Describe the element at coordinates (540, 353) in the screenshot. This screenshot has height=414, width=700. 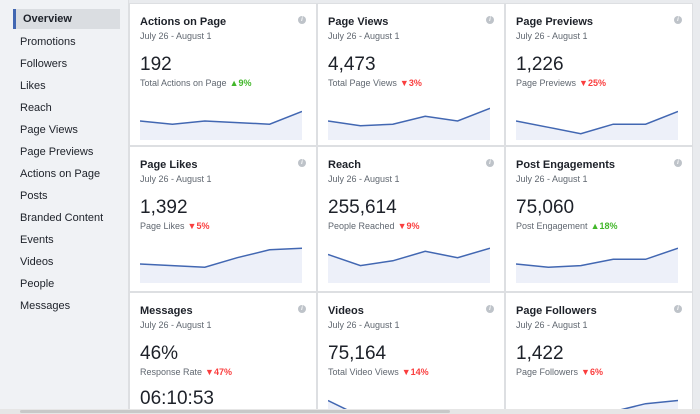
I see `metric-value: 1,422` at that location.